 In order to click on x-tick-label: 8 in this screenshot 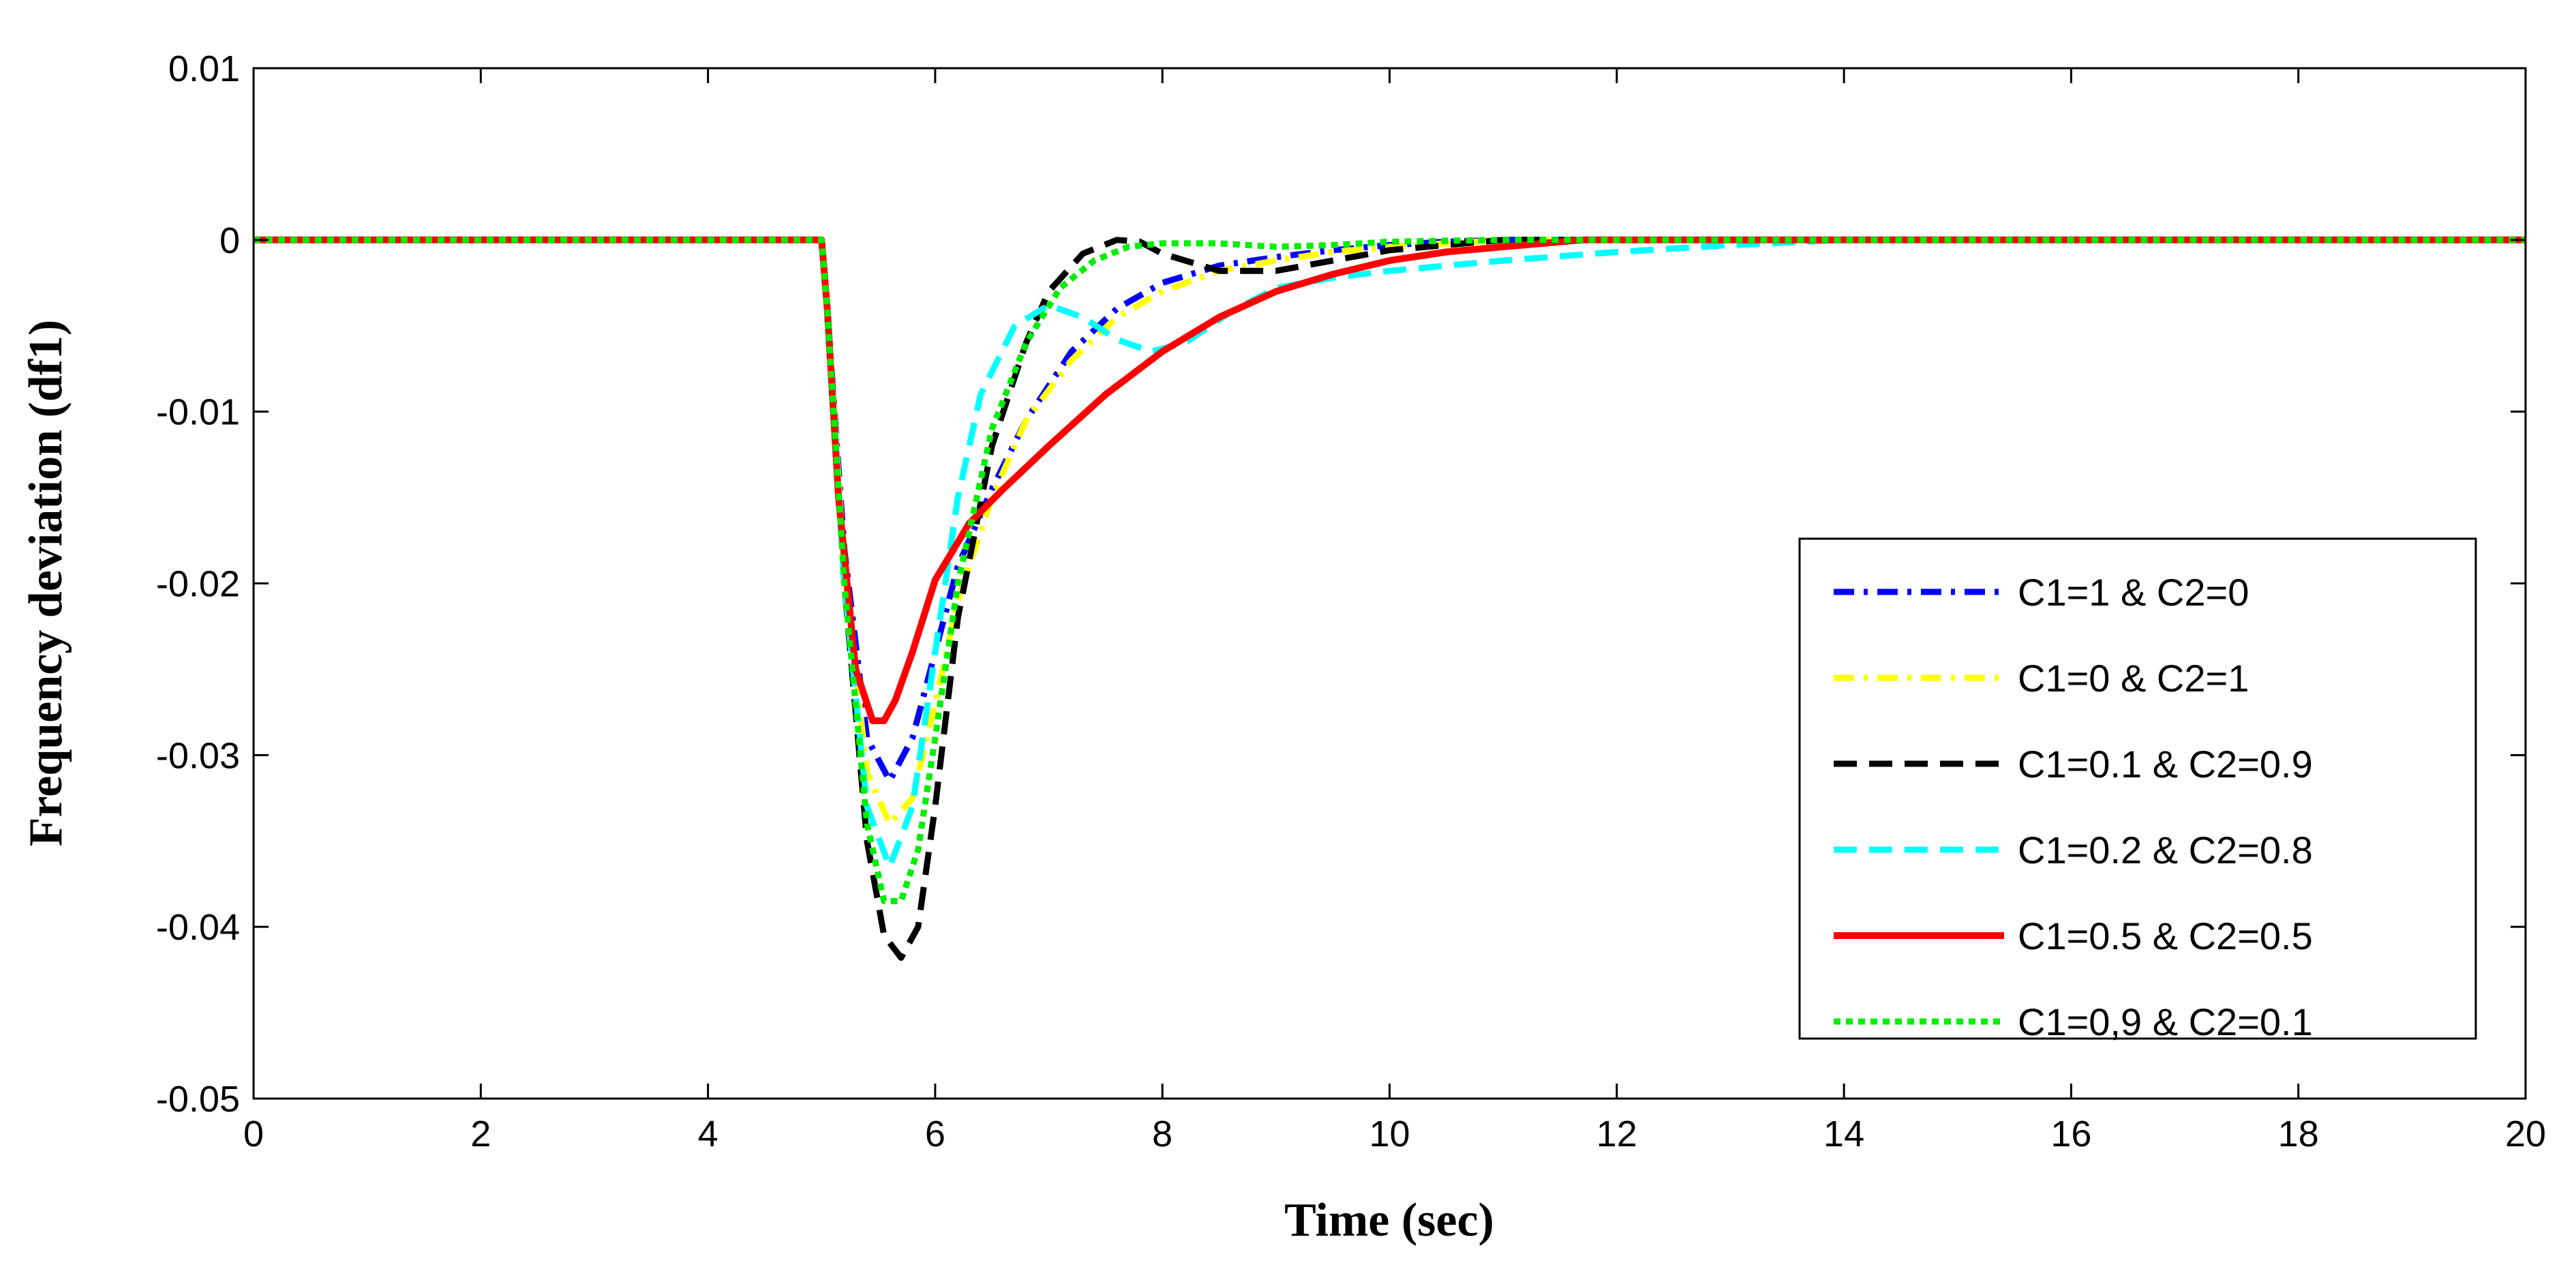, I will do `click(1162, 1134)`.